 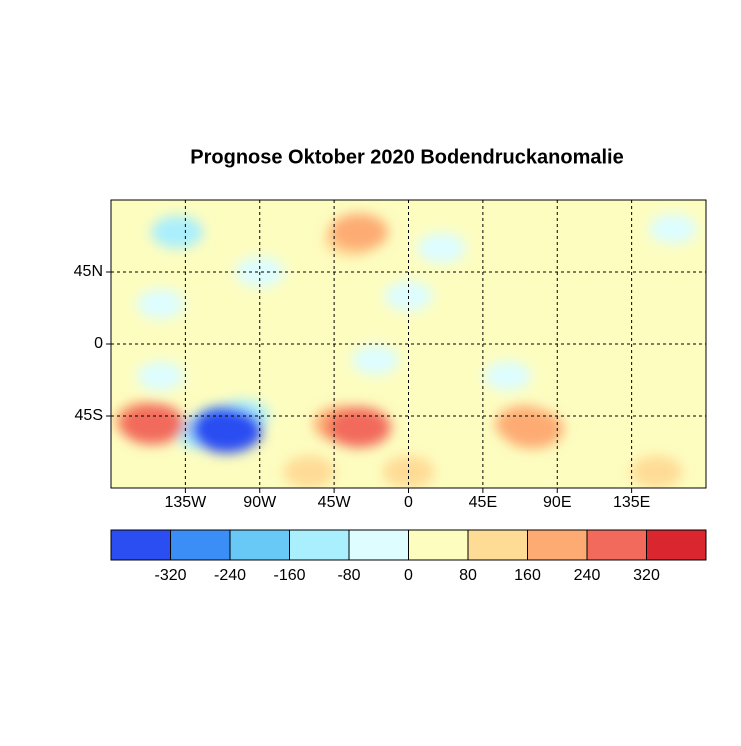 I want to click on x-tick-label: 135E, so click(x=631, y=502).